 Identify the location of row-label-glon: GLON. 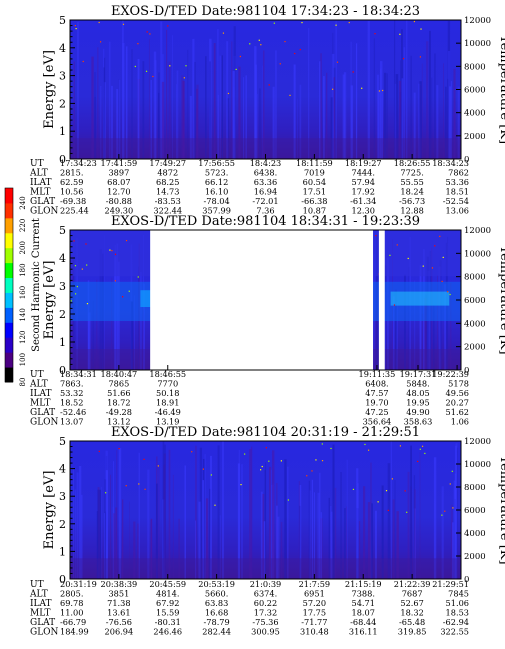
(44, 423).